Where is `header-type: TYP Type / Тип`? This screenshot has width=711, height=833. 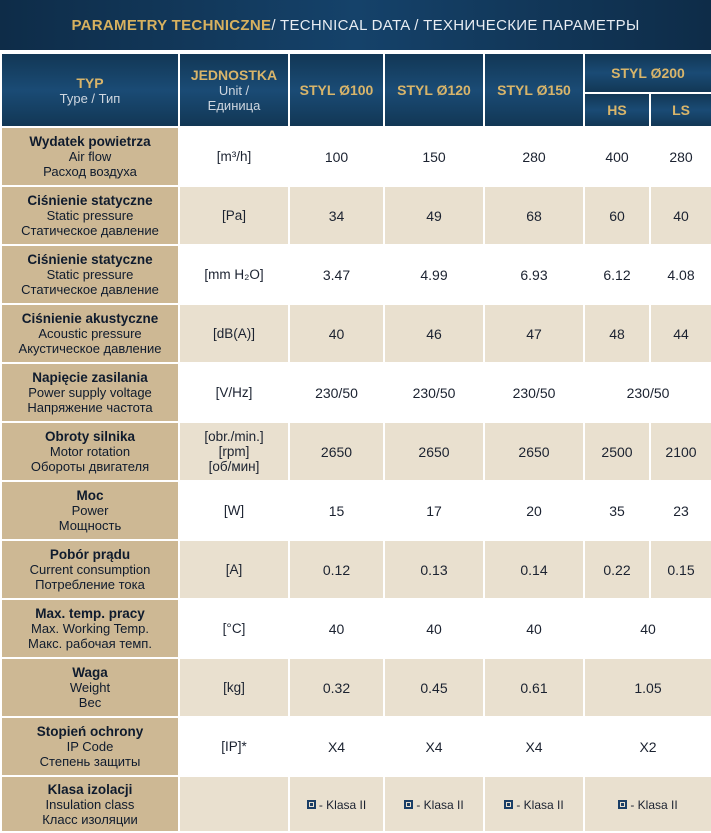
header-type: TYP Type / Тип is located at coordinates (90, 90).